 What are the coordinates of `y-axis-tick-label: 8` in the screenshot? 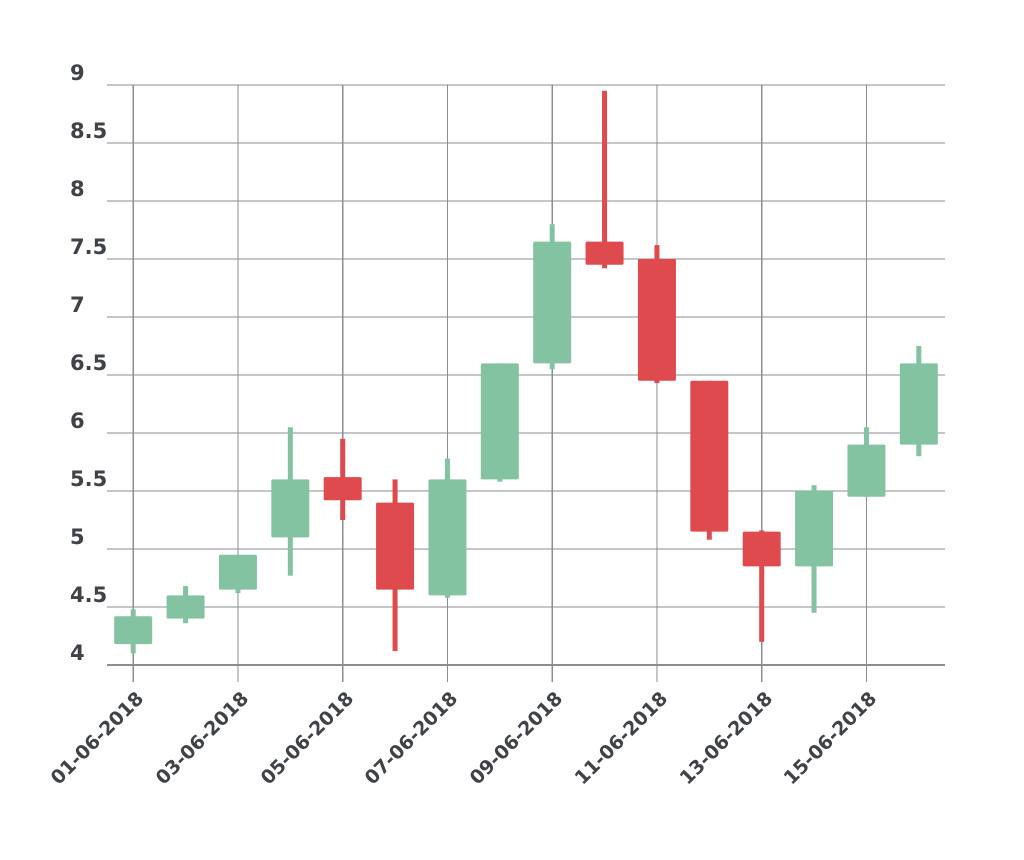 It's located at (77, 189).